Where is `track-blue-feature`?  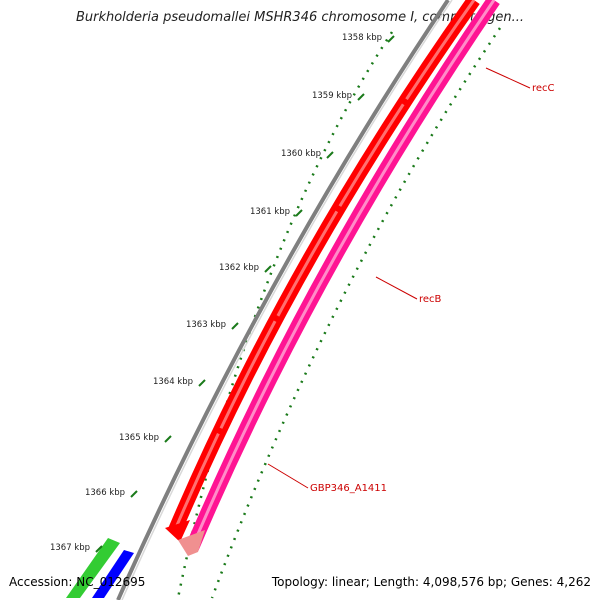
track-blue-feature is located at coordinates (113, 574).